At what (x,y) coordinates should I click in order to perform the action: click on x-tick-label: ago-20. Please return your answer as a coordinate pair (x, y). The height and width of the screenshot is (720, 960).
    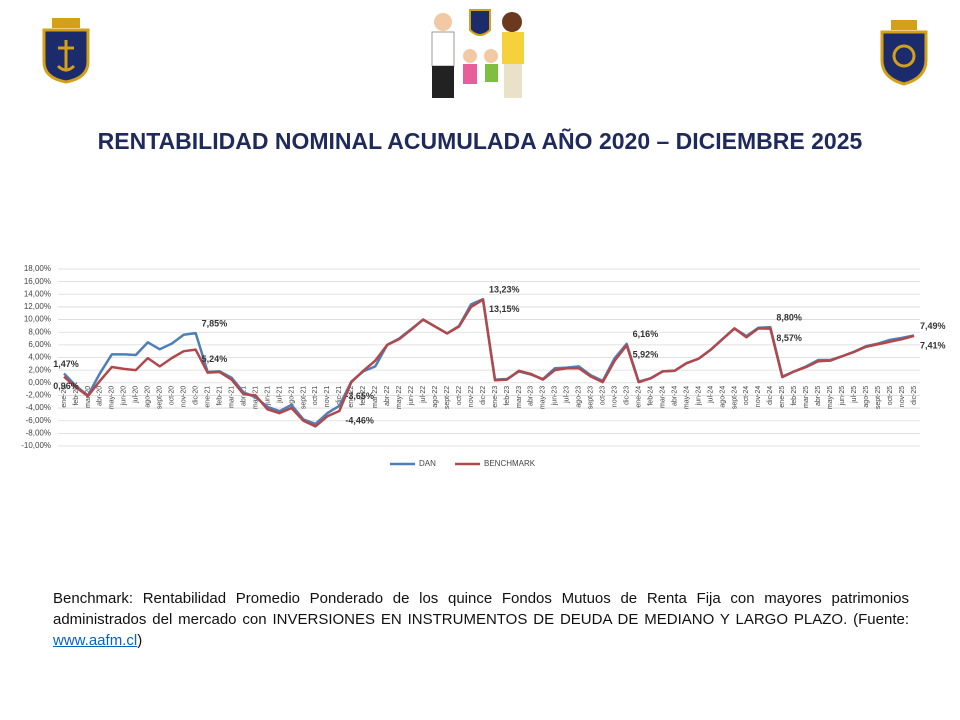
    Looking at the image, I should click on (148, 397).